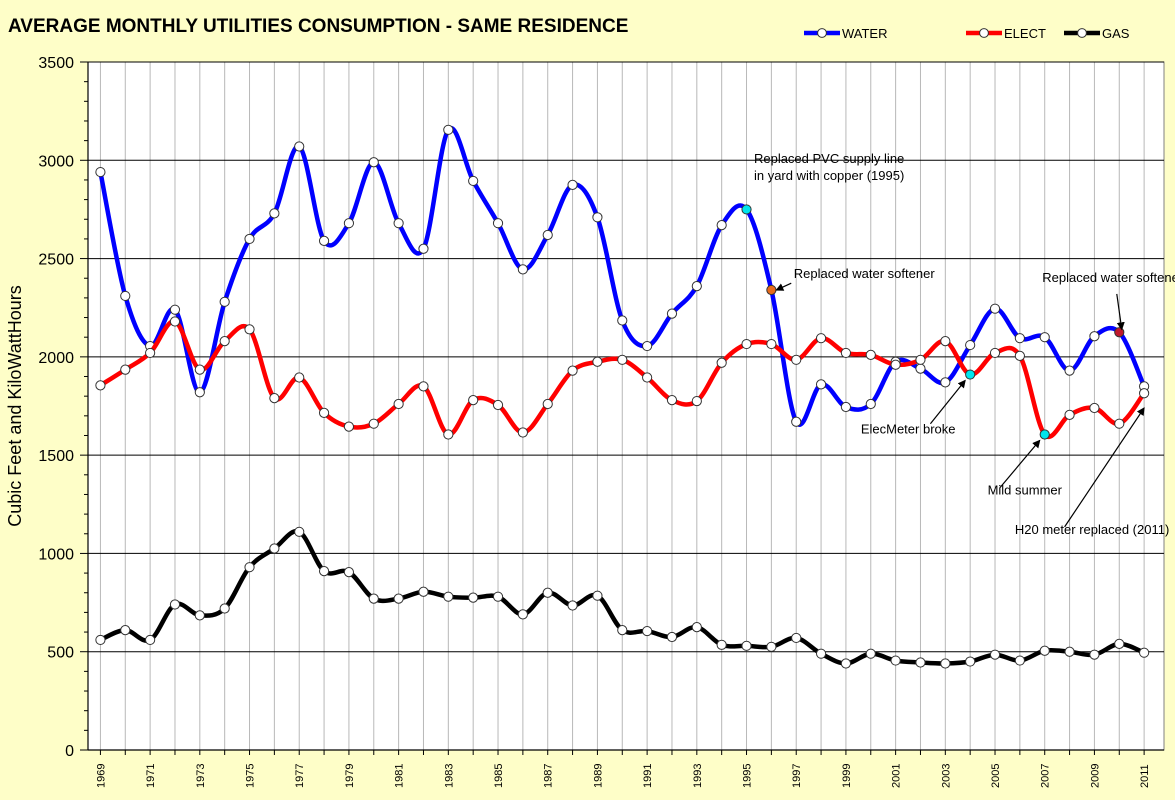 The width and height of the screenshot is (1175, 800). Describe the element at coordinates (1025, 489) in the screenshot. I see `annotation-text: Mild summer` at that location.